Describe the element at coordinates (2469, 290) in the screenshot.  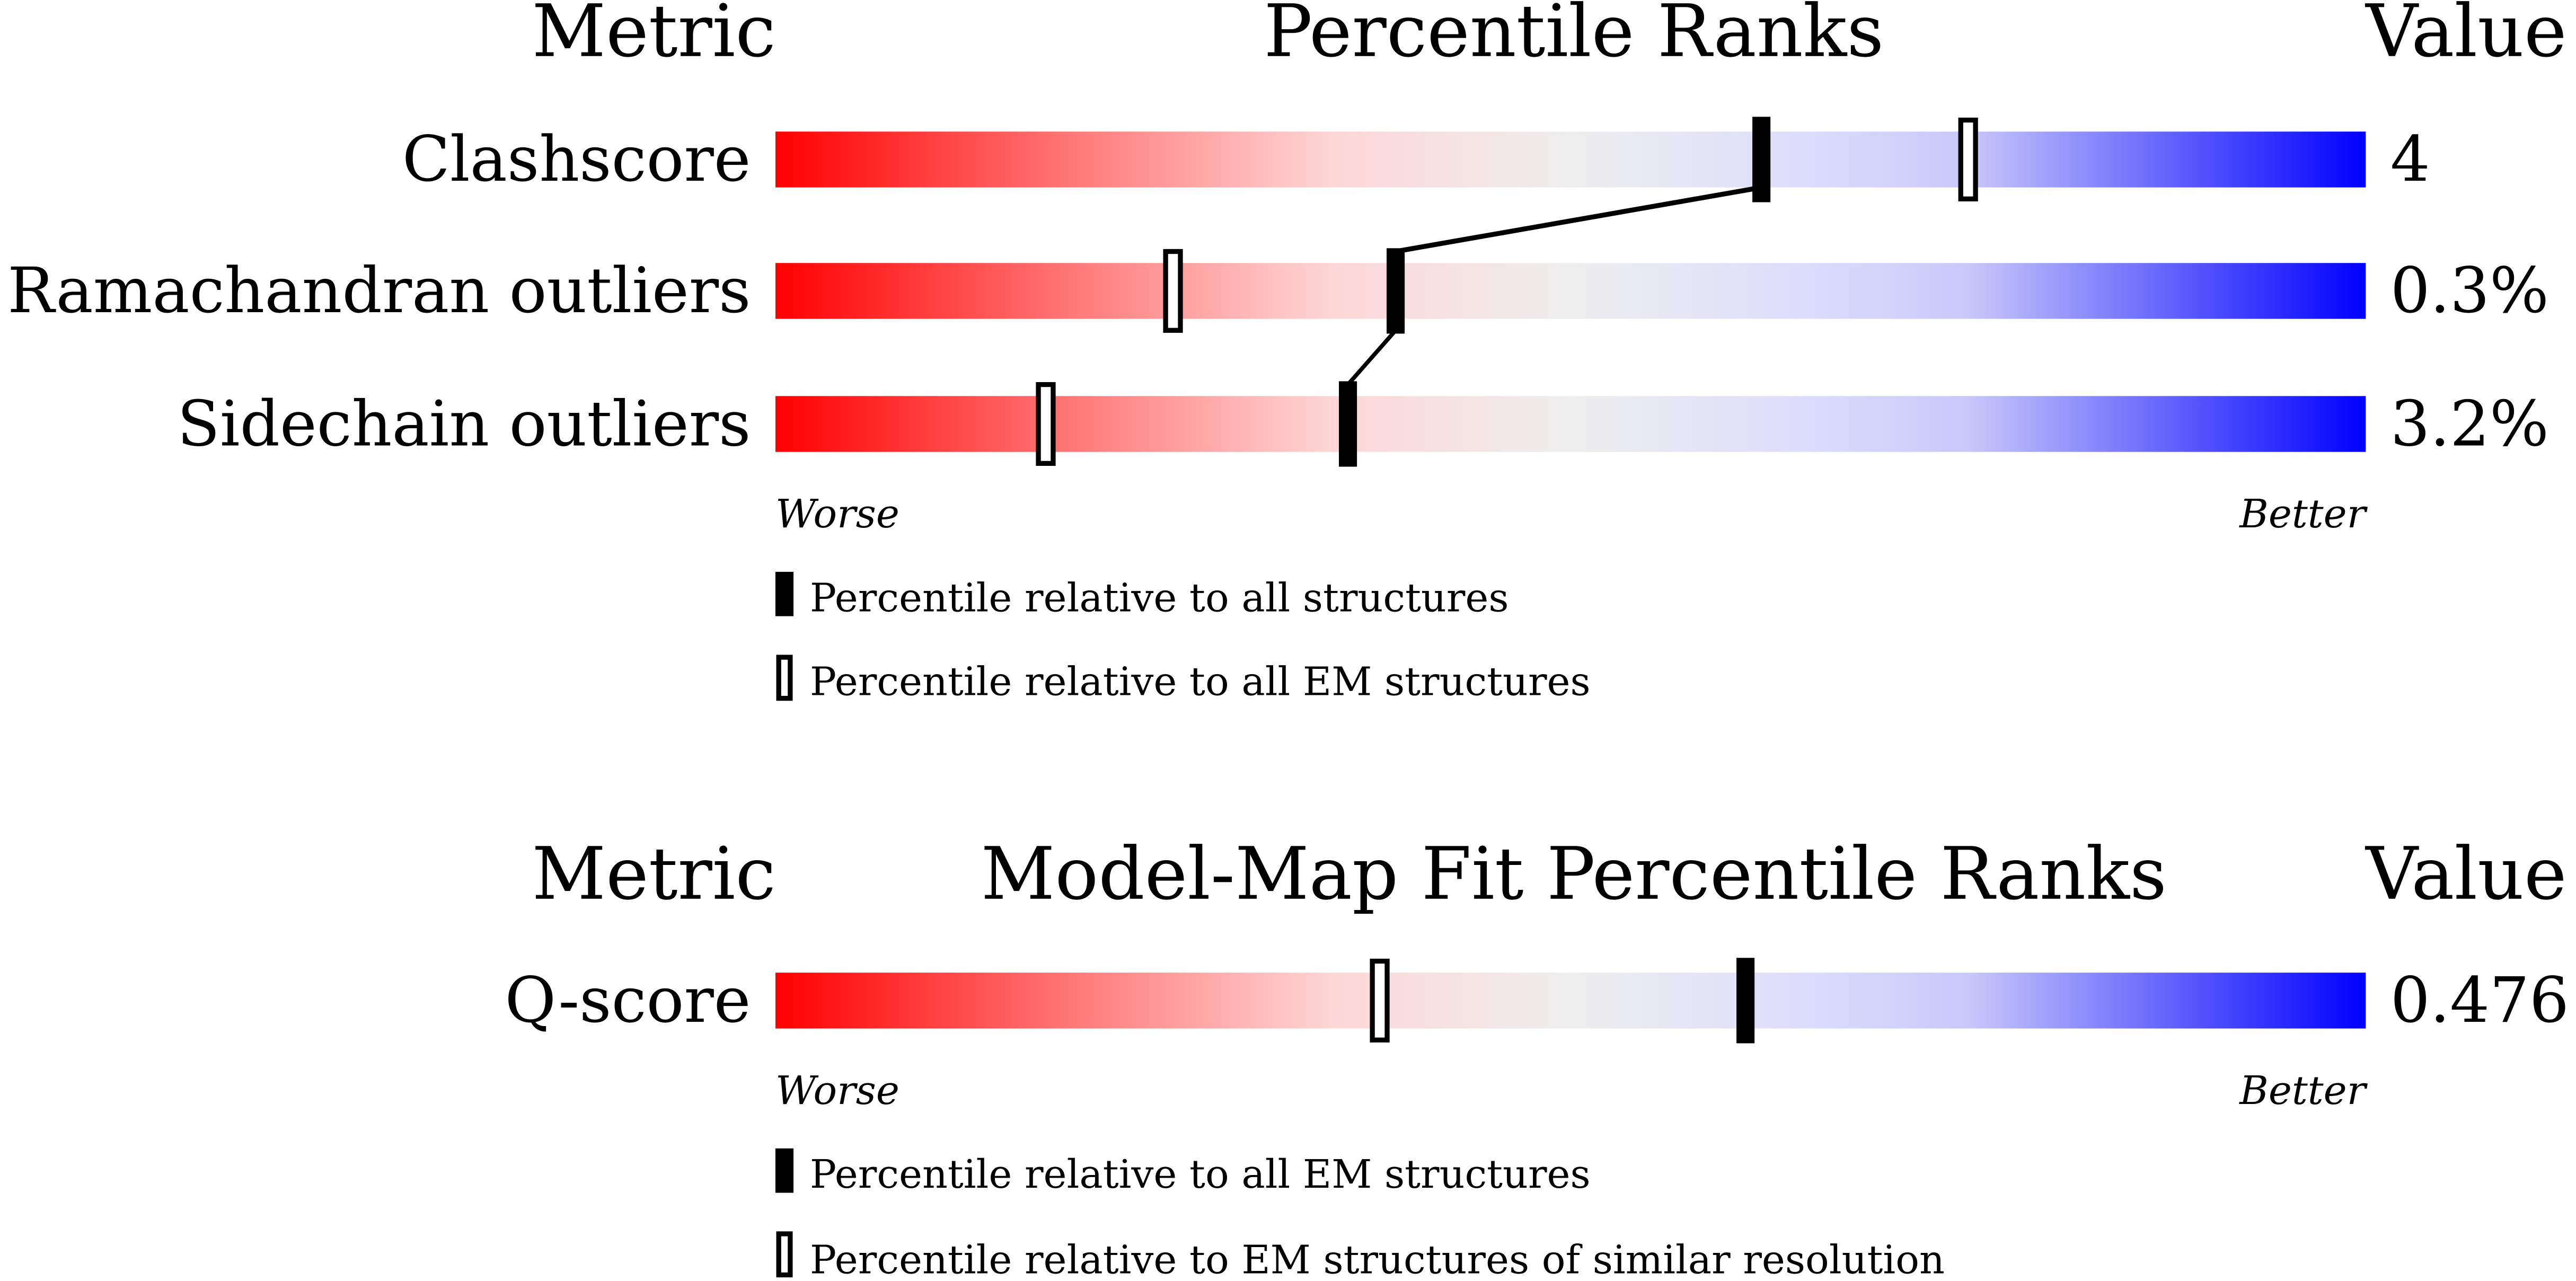
I see `metric-value: 0.3%` at that location.